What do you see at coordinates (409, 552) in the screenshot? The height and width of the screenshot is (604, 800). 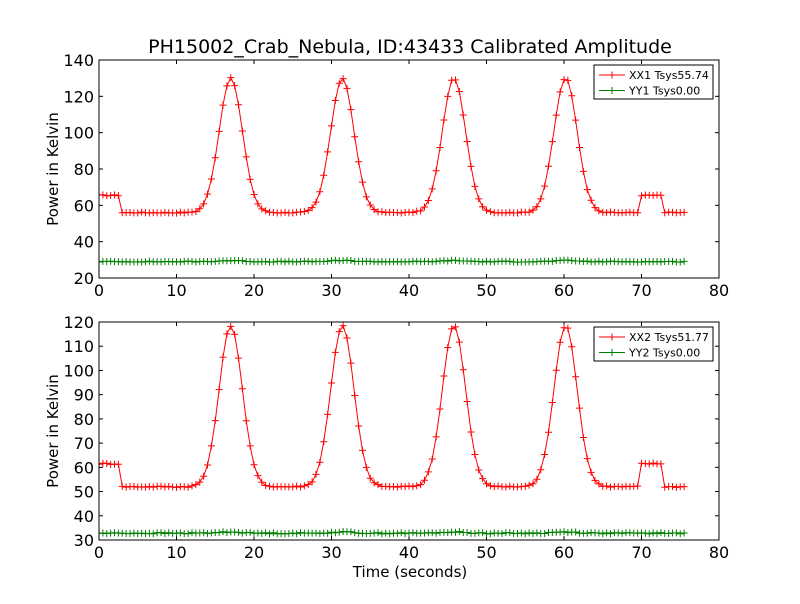 I see `x-tick-label: 40` at bounding box center [409, 552].